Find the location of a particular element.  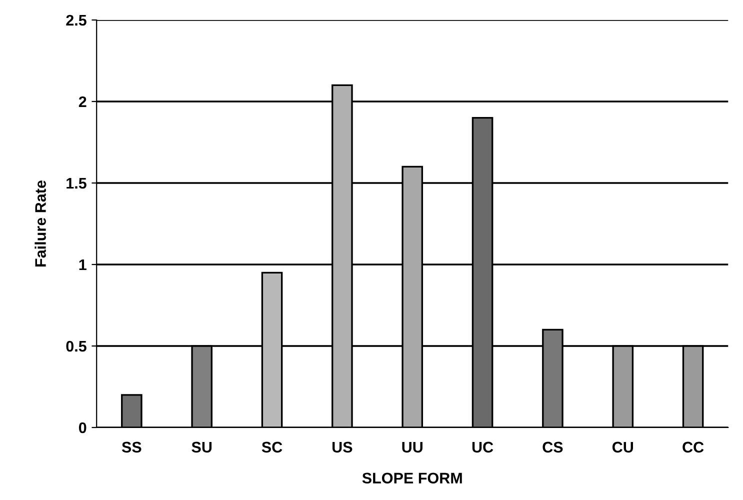

y-tick-label: 0.5 is located at coordinates (76, 346).